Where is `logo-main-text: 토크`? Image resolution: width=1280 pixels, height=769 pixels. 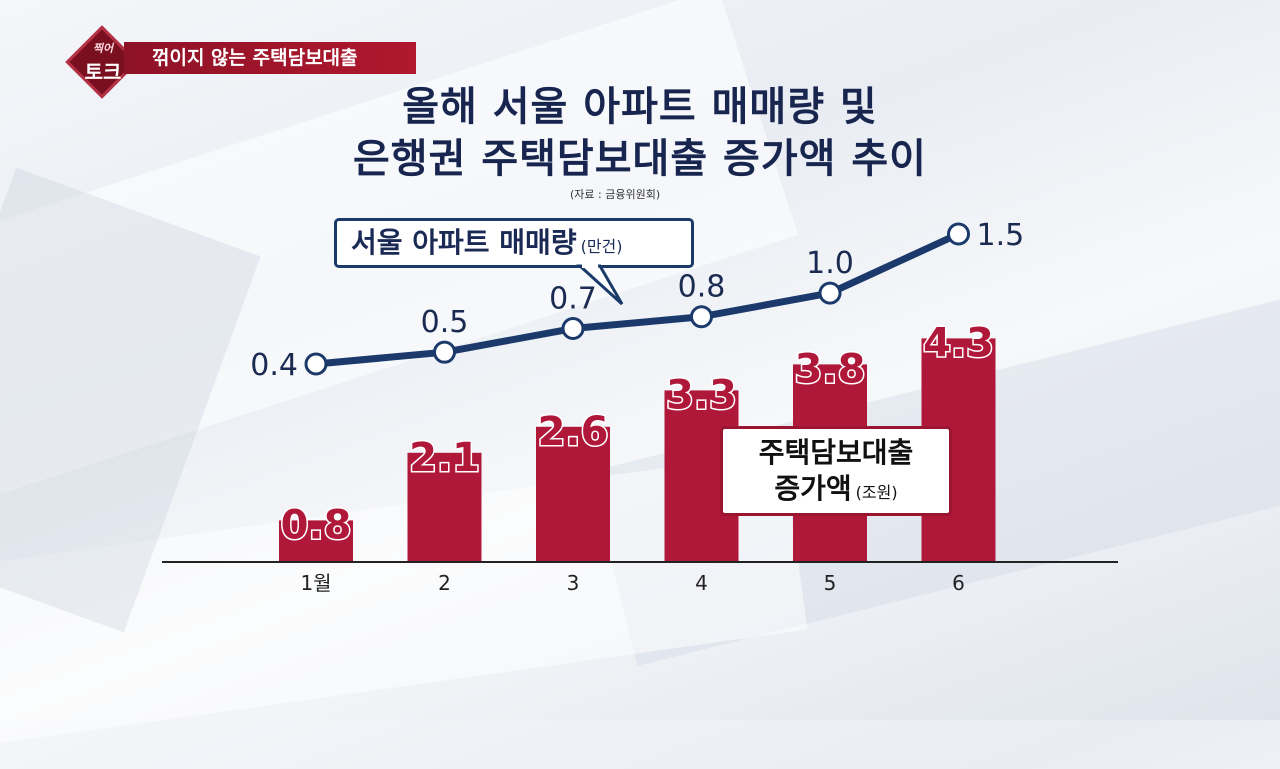
logo-main-text: 토크 is located at coordinates (103, 72).